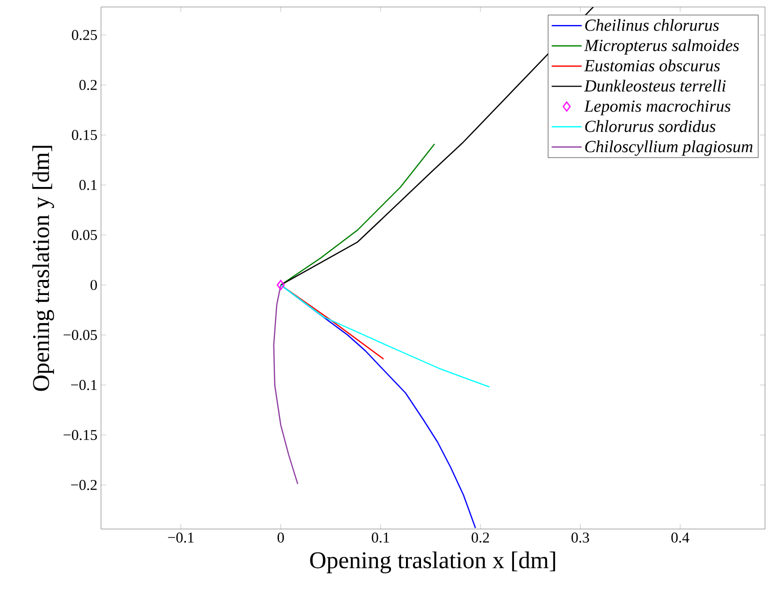 Image resolution: width=774 pixels, height=609 pixels. Describe the element at coordinates (381, 537) in the screenshot. I see `x-tick-label: 0.1` at that location.